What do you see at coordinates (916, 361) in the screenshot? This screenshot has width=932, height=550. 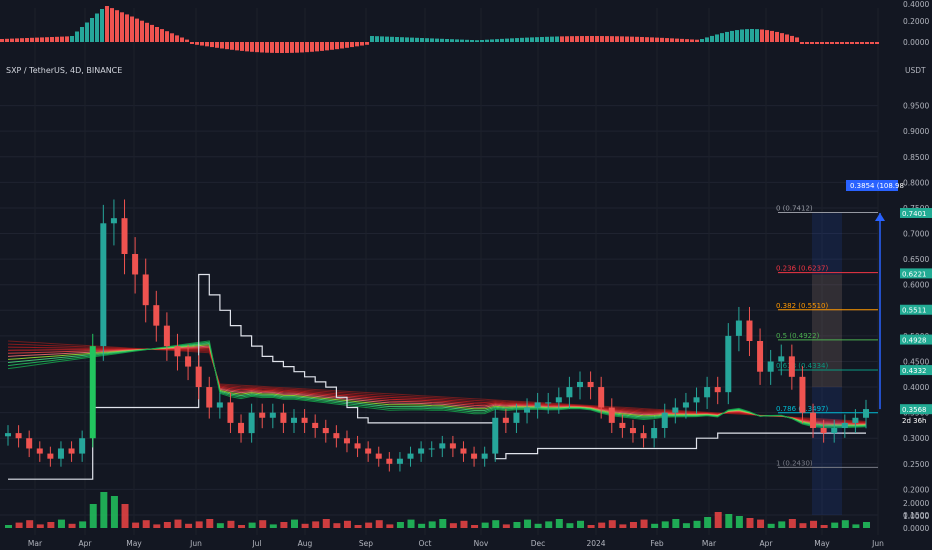 I see `price-tick-label: 0.4500` at bounding box center [916, 361].